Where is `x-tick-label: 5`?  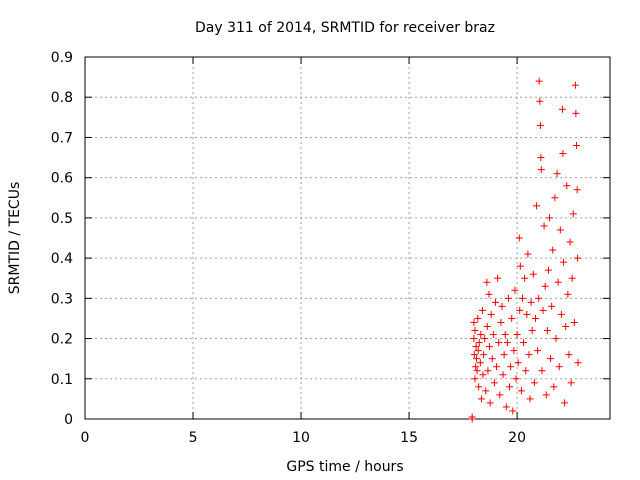 x-tick-label: 5 is located at coordinates (193, 438).